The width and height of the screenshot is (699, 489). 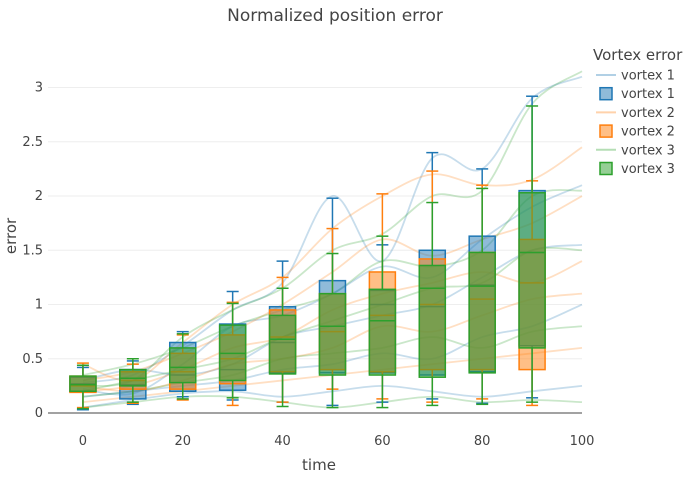 I want to click on x-tick-label: 0, so click(x=83, y=441).